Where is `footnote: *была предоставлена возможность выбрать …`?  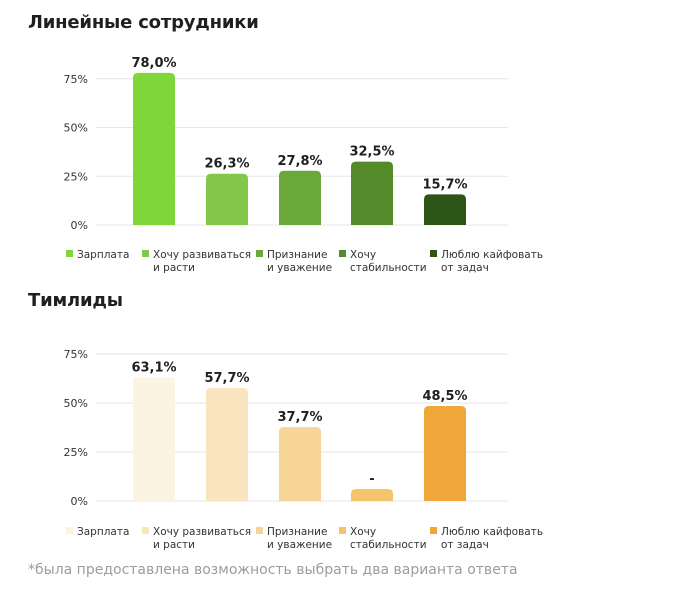
footnote: *была предоставлена возможность выбрать … is located at coordinates (273, 570).